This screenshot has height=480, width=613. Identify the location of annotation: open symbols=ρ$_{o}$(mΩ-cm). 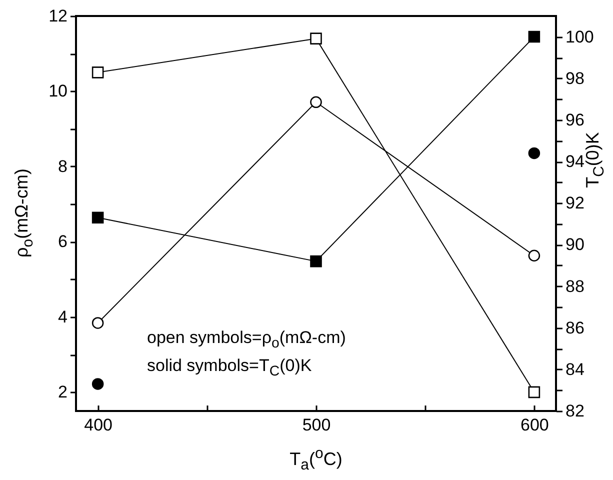
(246, 340).